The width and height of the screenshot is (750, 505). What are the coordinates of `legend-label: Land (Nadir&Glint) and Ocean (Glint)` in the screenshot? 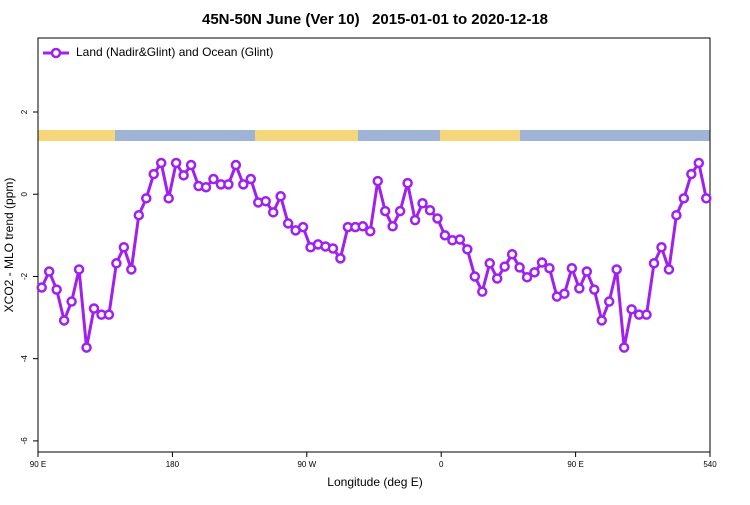 It's located at (174, 52).